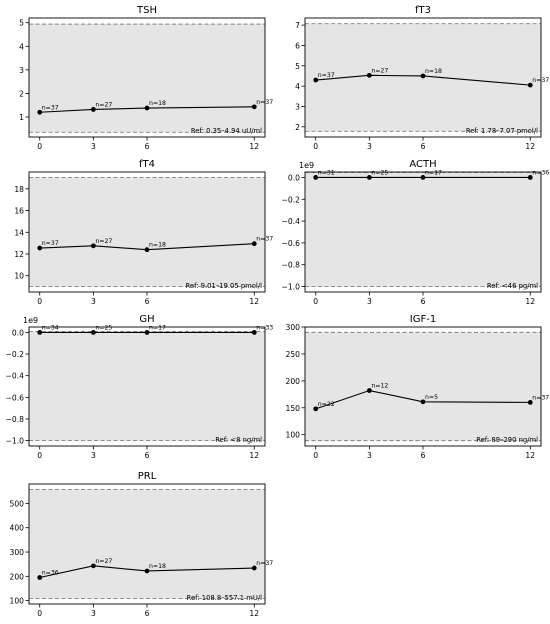  What do you see at coordinates (50, 573) in the screenshot?
I see `point-label: n=36` at bounding box center [50, 573].